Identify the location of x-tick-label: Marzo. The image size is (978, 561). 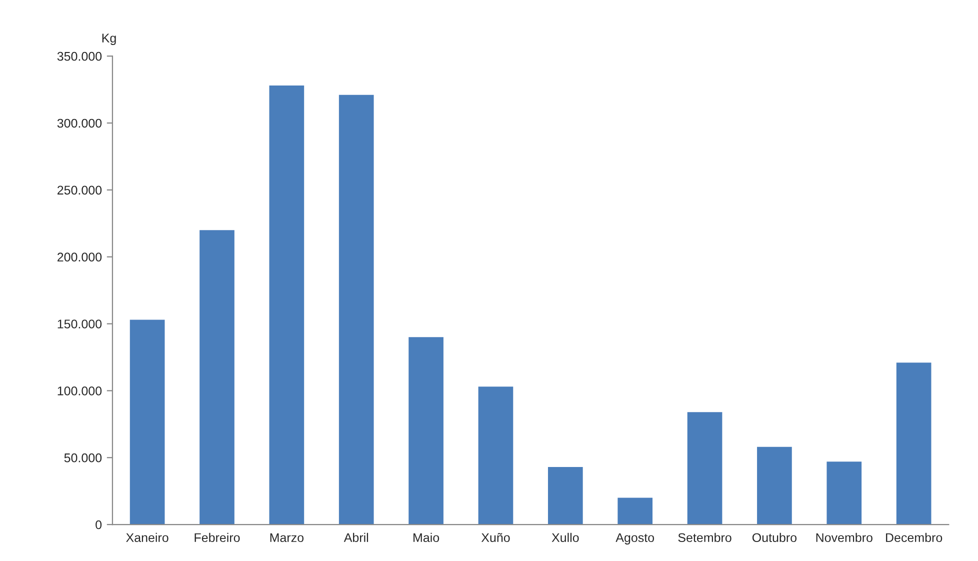
(287, 537).